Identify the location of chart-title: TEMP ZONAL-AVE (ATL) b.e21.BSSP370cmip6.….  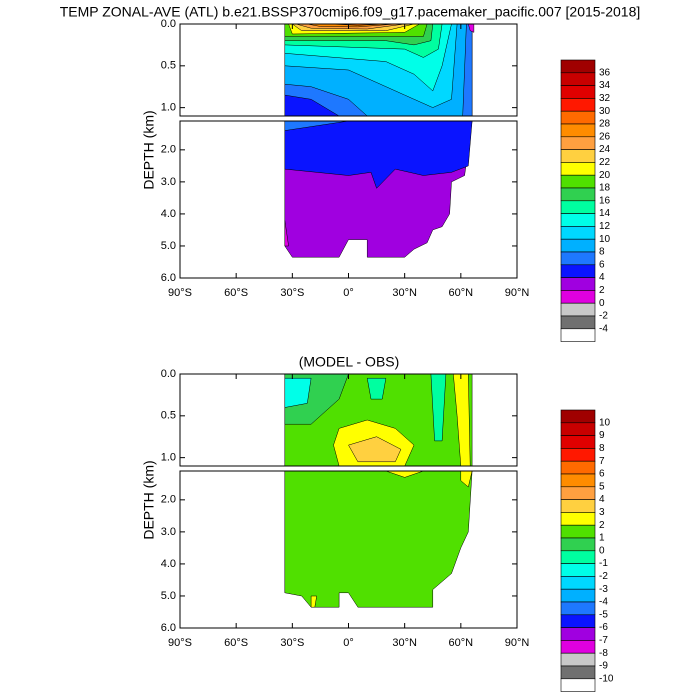
(350, 12).